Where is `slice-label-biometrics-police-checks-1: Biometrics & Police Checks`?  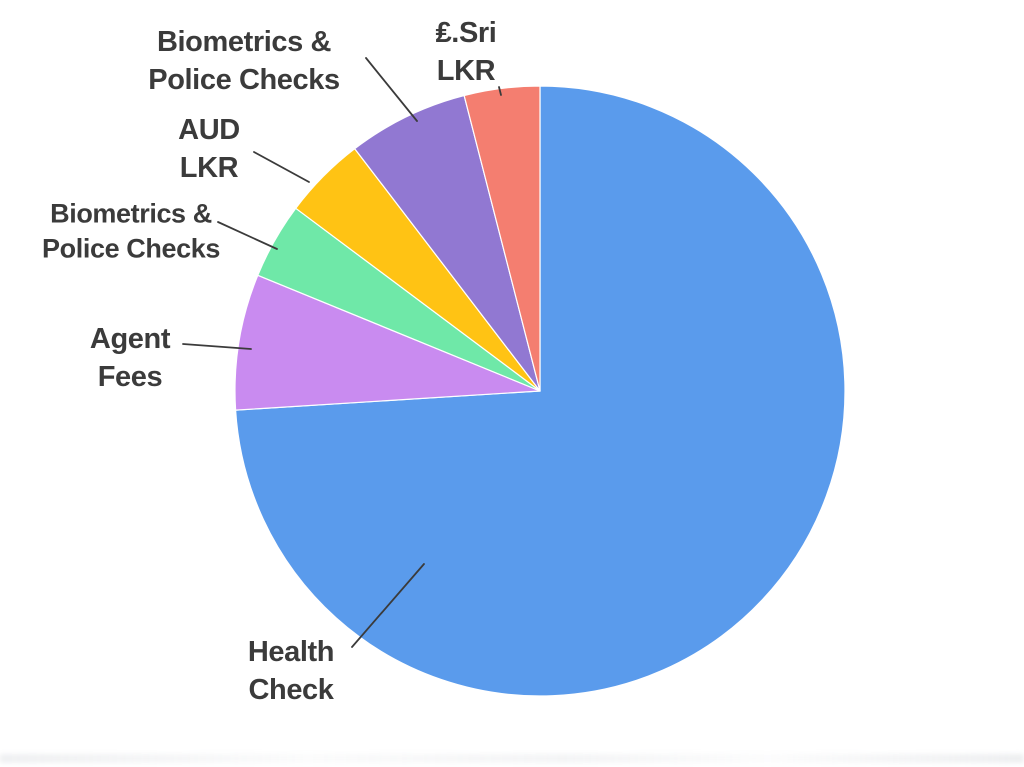 slice-label-biometrics-police-checks-1: Biometrics & Police Checks is located at coordinates (244, 62).